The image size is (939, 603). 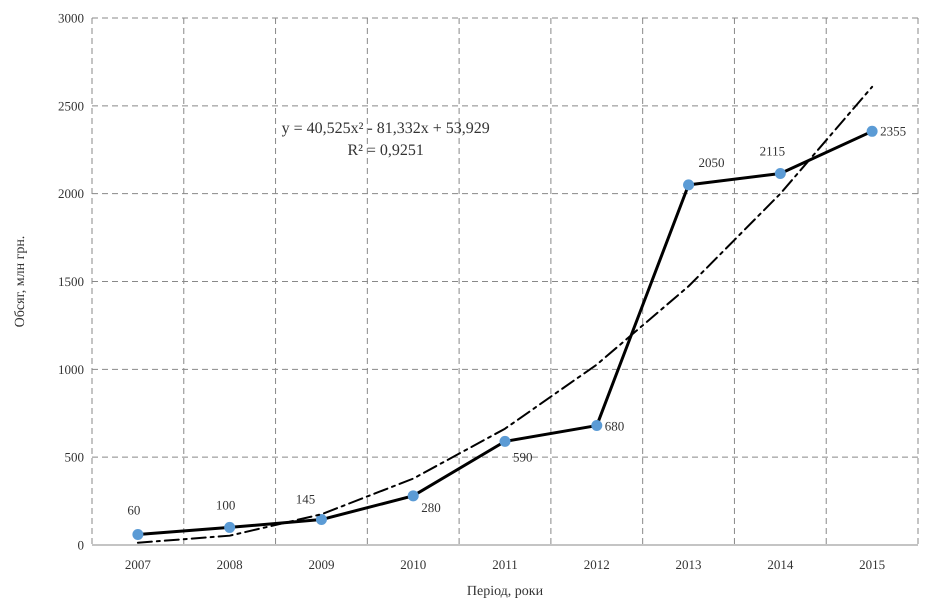 What do you see at coordinates (138, 564) in the screenshot?
I see `x-tick-label: 2007` at bounding box center [138, 564].